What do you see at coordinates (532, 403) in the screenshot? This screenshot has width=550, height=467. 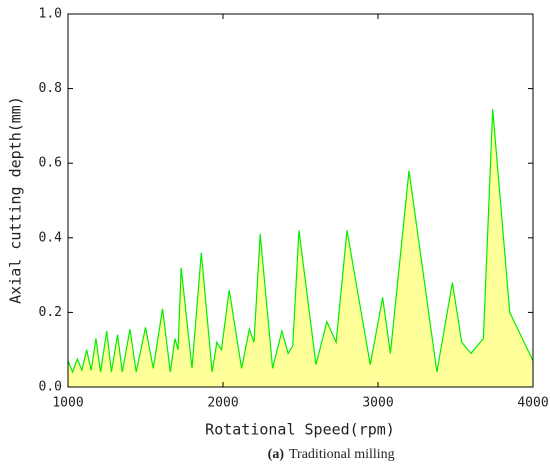 I see `x-tick-label: 4000` at bounding box center [532, 403].